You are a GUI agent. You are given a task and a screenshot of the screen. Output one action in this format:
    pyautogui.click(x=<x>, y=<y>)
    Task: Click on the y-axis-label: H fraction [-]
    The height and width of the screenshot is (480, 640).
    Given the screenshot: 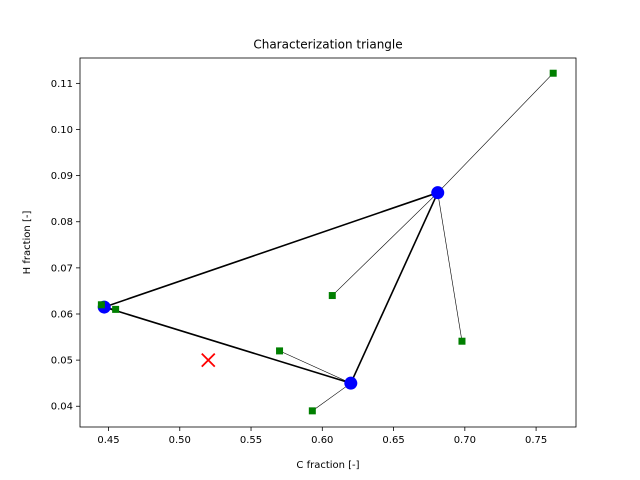 What is the action you would take?
    pyautogui.click(x=27, y=243)
    